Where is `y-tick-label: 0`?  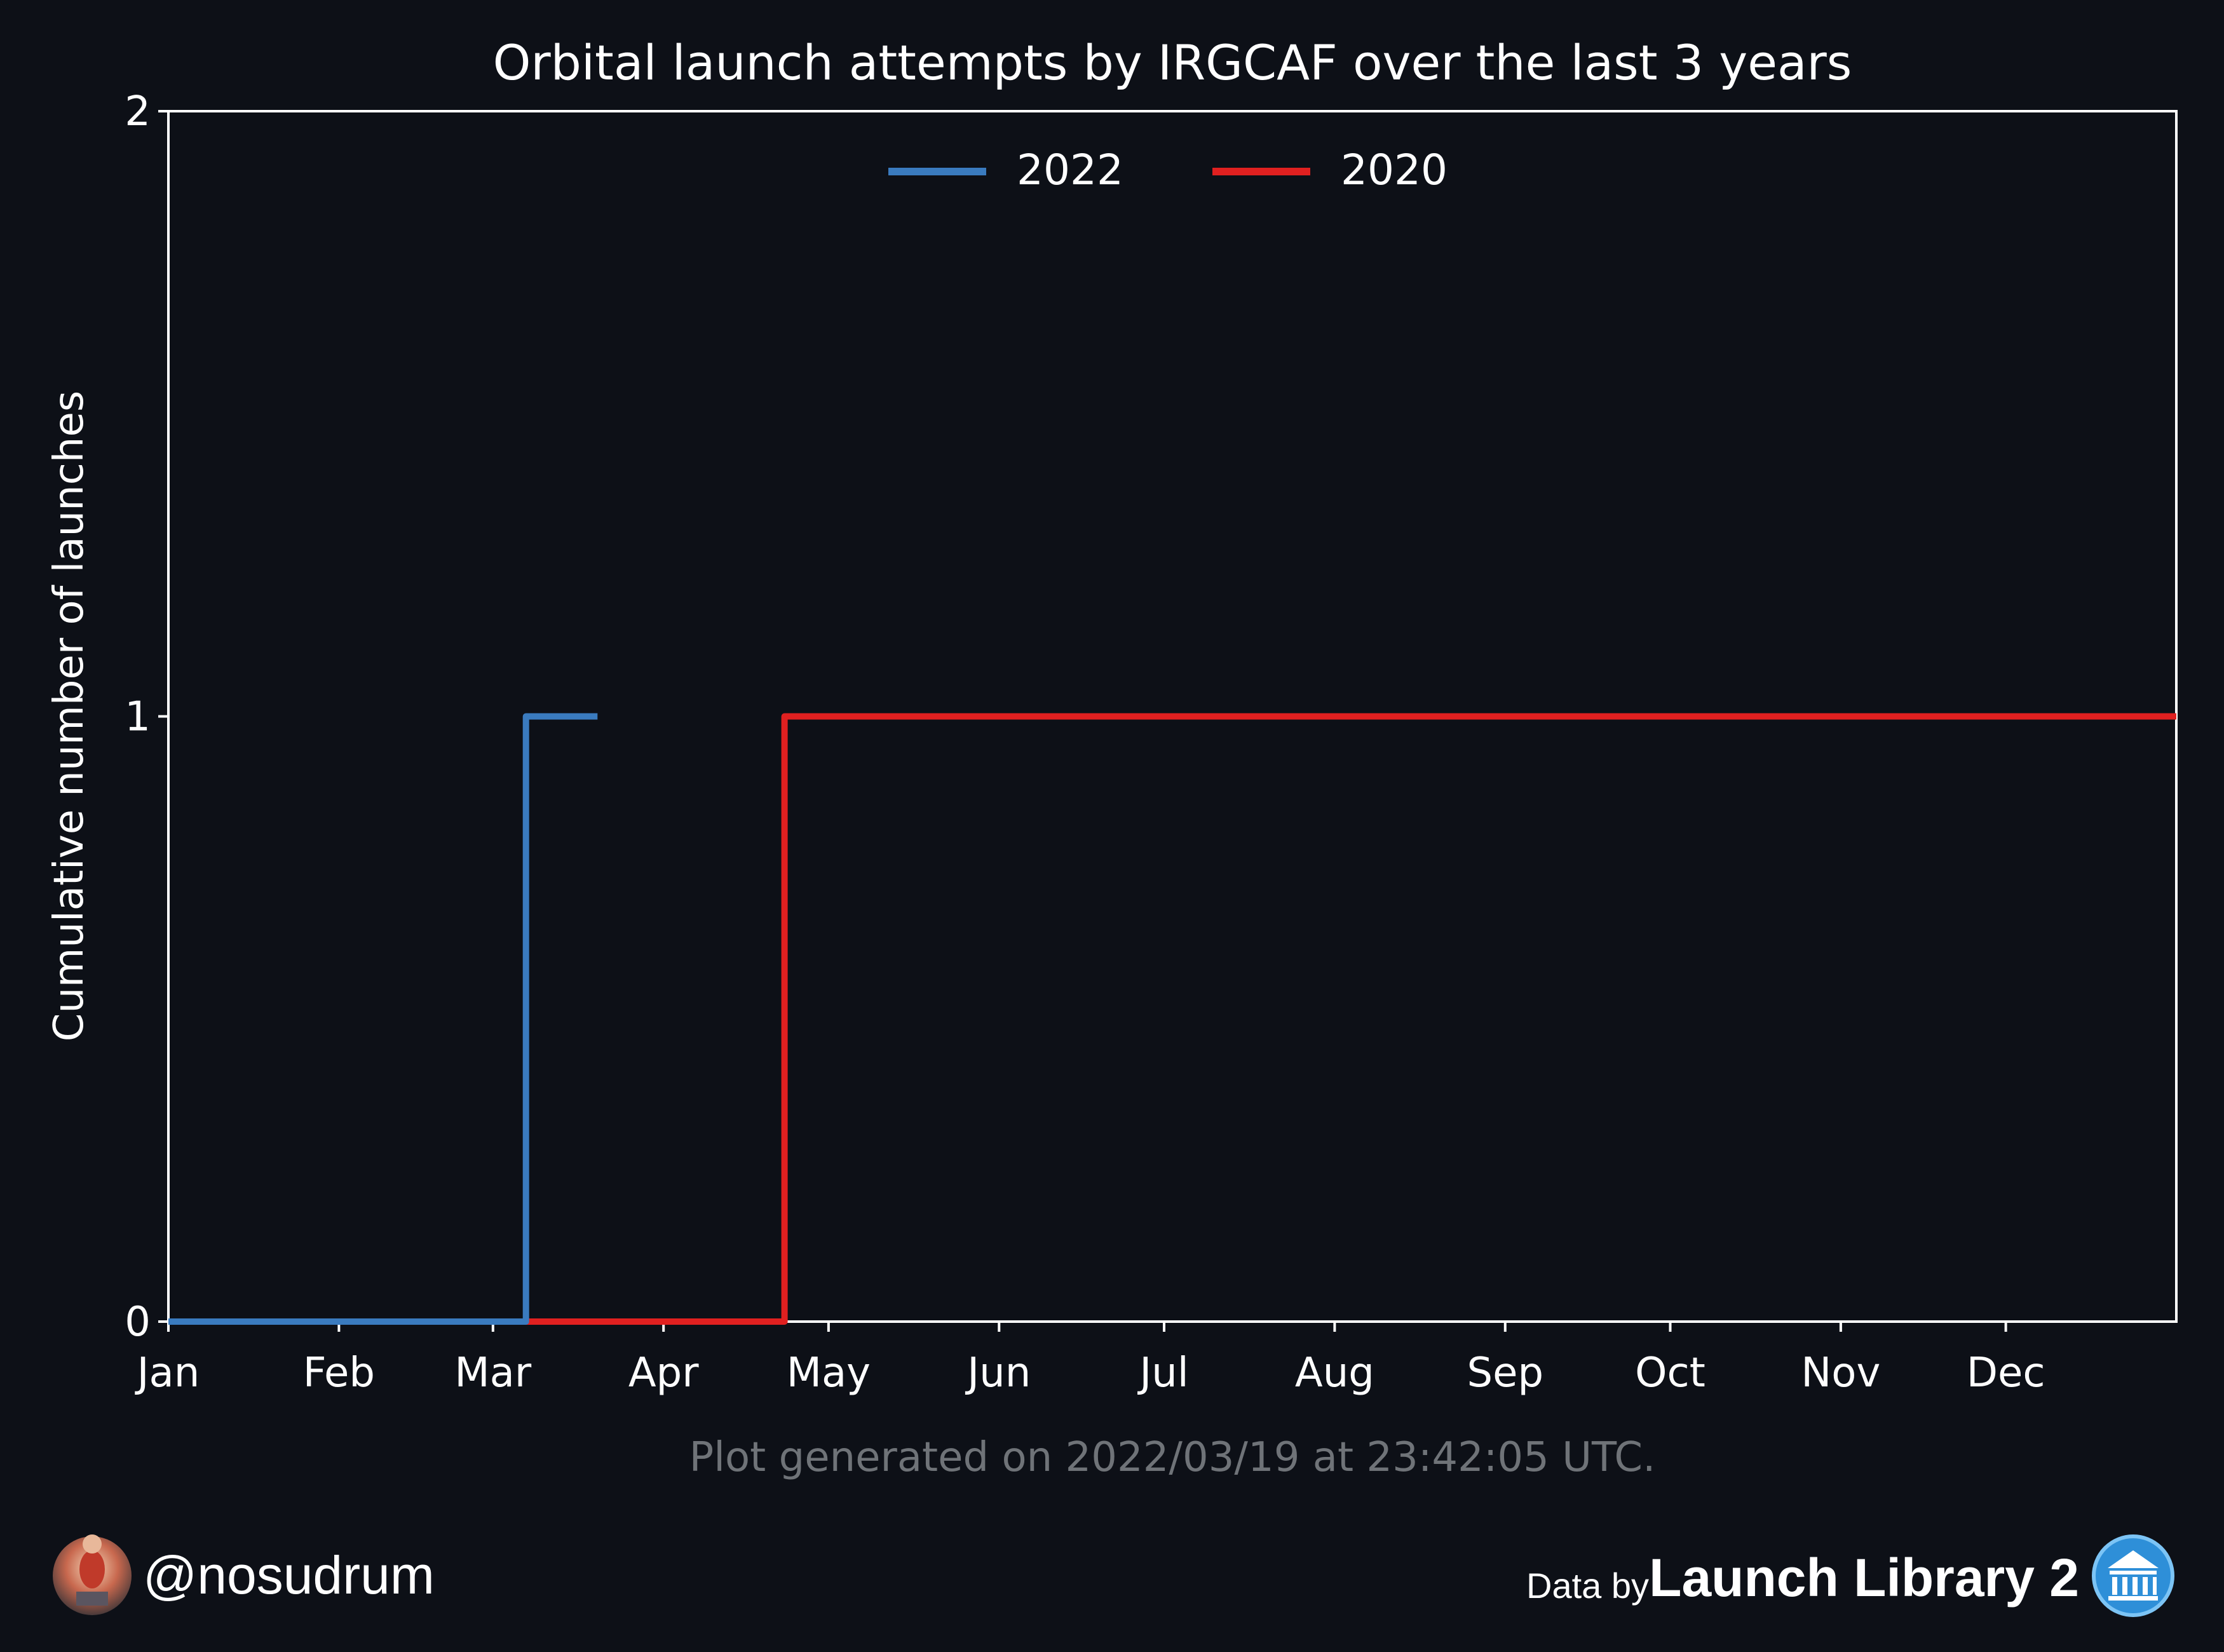
y-tick-label: 0 is located at coordinates (138, 1322).